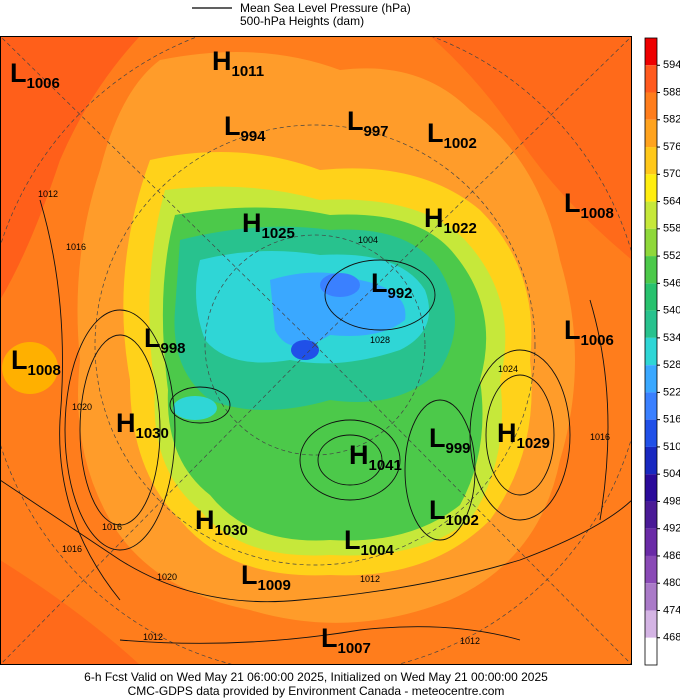 Image resolution: width=680 pixels, height=700 pixels. Describe the element at coordinates (268, 225) in the screenshot. I see `pressure-center: H1025` at that location.